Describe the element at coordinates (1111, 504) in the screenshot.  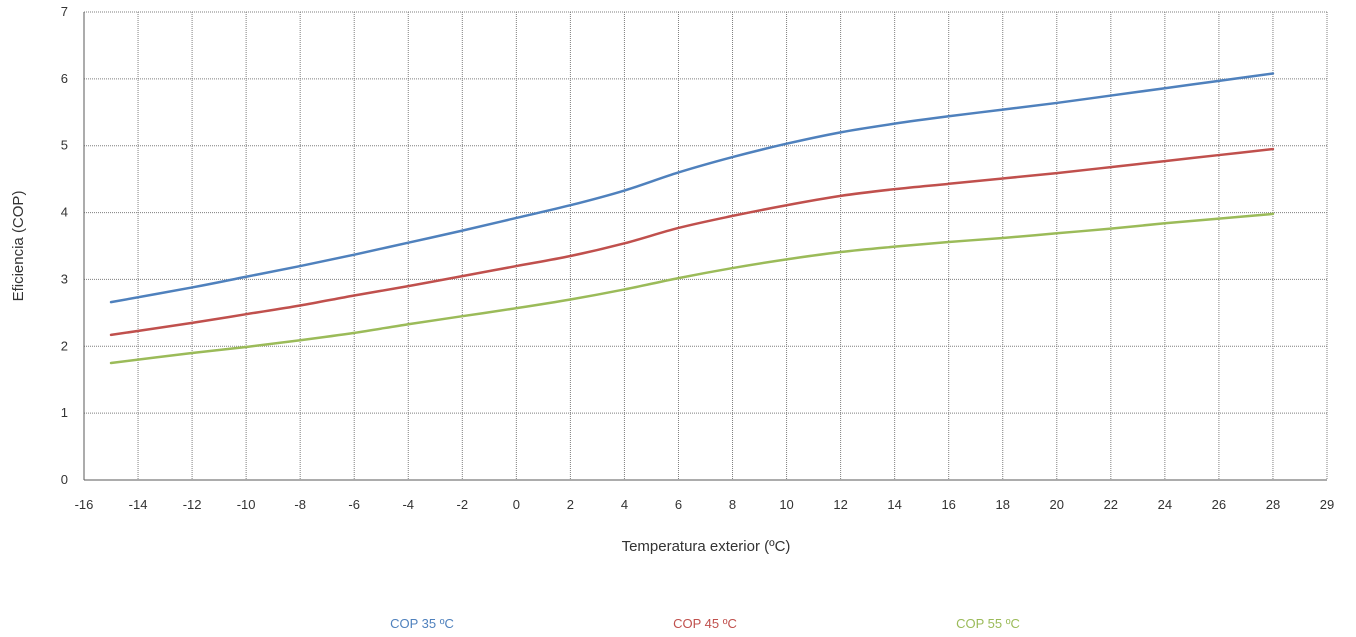
I see `x-tick-label: 22` at that location.